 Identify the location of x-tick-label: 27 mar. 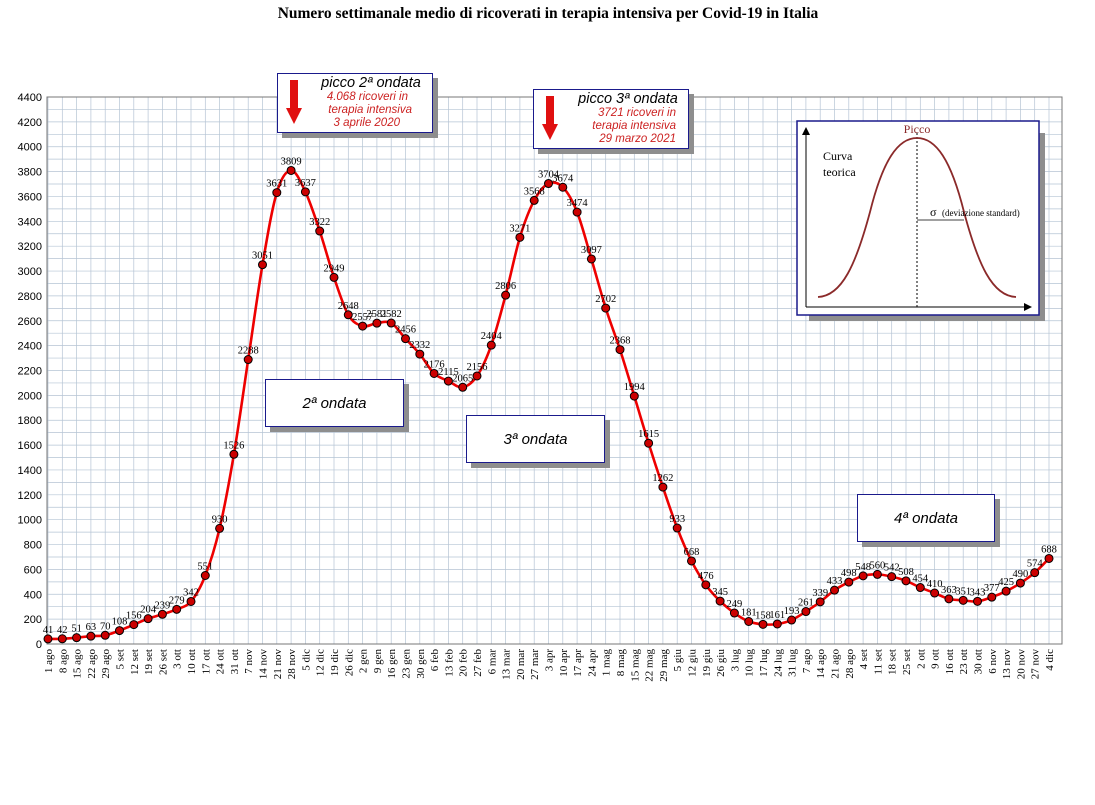
(535, 664).